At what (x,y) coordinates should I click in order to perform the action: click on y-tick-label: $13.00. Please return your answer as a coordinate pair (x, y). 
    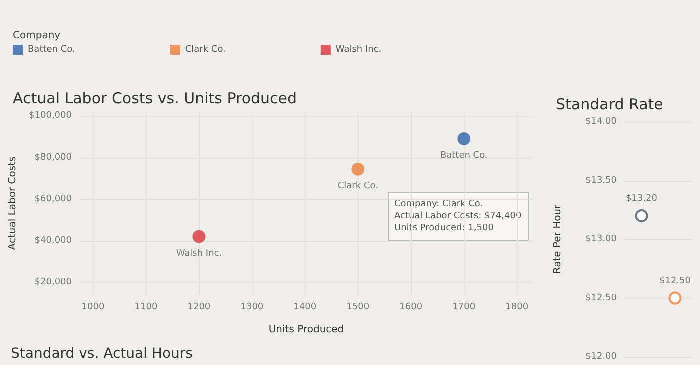
    Looking at the image, I should click on (602, 239).